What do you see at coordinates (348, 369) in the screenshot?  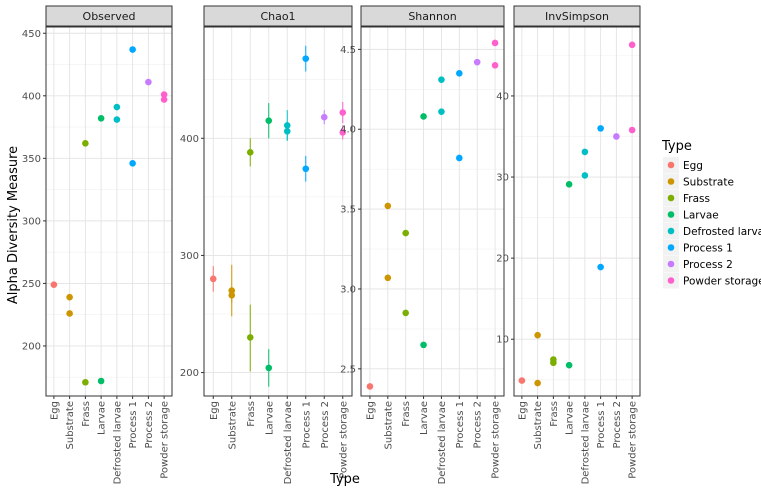 I see `y-tick-label: 2.5` at bounding box center [348, 369].